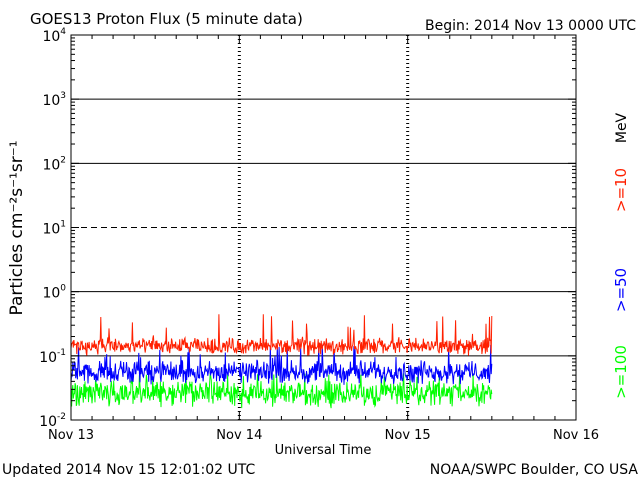 Image resolution: width=640 pixels, height=480 pixels. I want to click on y-tick-label-1: 10³, so click(54, 100).